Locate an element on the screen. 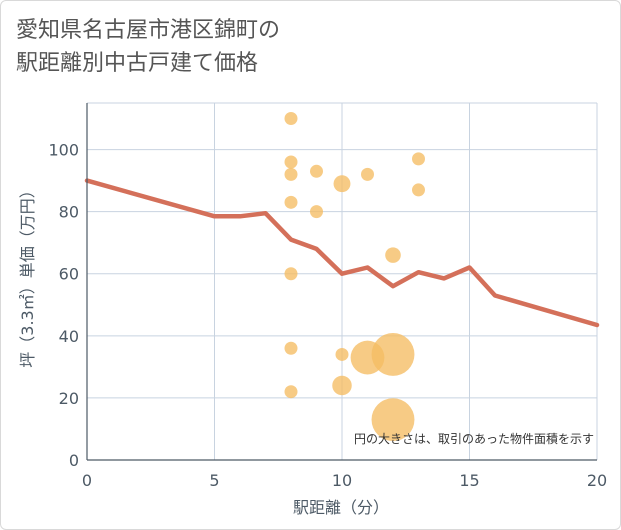  bubbles is located at coordinates (354, 277).